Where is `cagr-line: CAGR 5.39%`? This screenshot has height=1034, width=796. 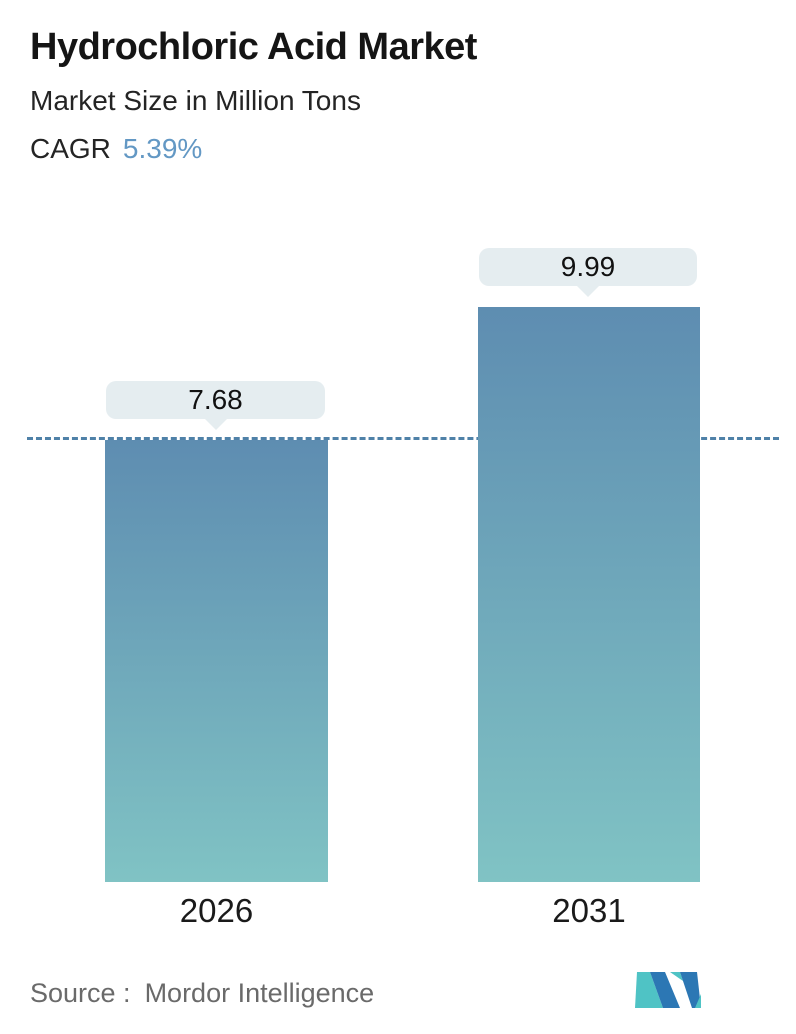
cagr-line: CAGR 5.39% is located at coordinates (253, 149).